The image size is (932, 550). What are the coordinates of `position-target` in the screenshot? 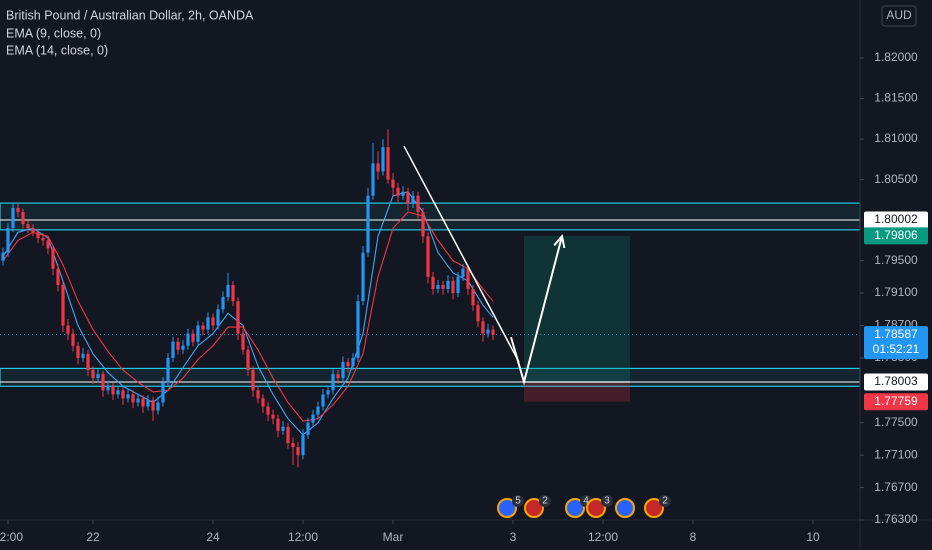 It's located at (577, 308).